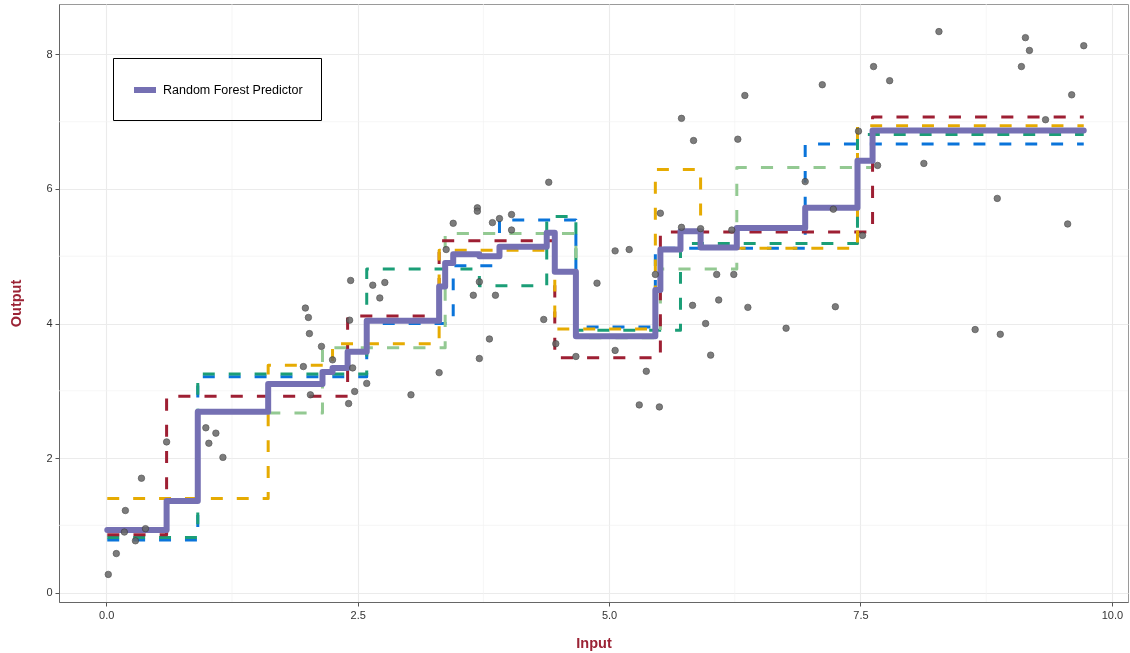 This screenshot has height=653, width=1130. What do you see at coordinates (861, 614) in the screenshot?
I see `x-tick-label: 7.5` at bounding box center [861, 614].